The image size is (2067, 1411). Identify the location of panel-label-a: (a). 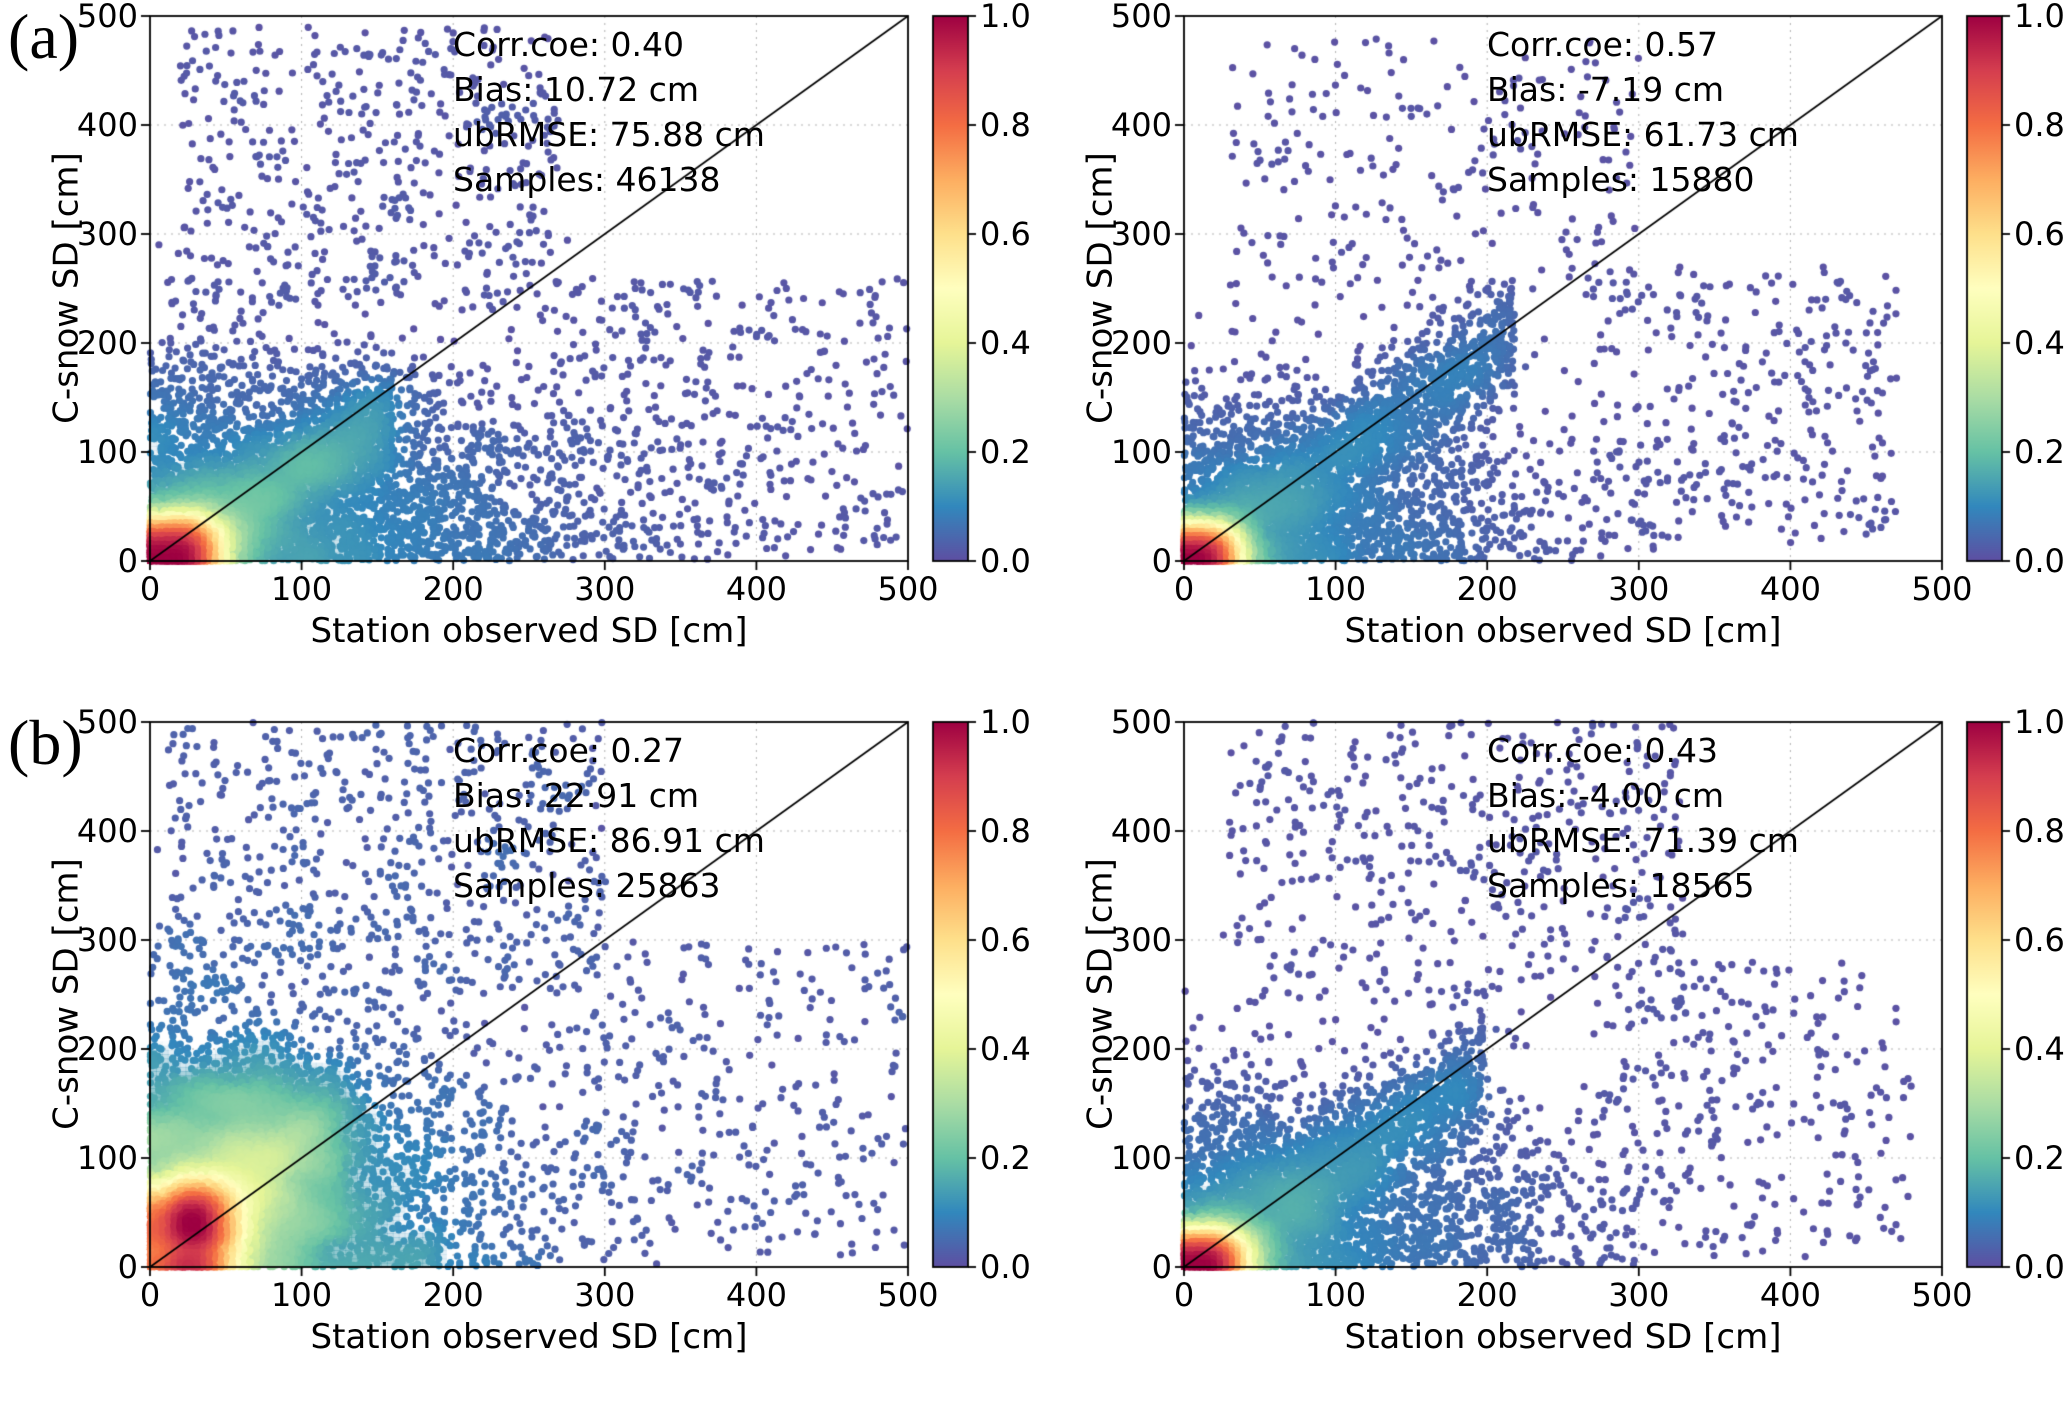
(44, 36).